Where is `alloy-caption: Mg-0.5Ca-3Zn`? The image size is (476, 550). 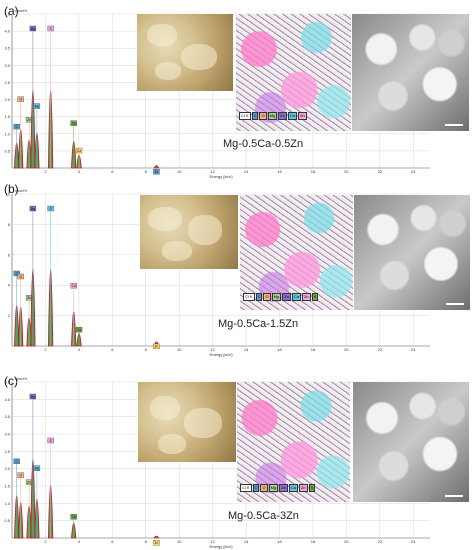
alloy-caption: Mg-0.5Ca-3Zn is located at coordinates (263, 516).